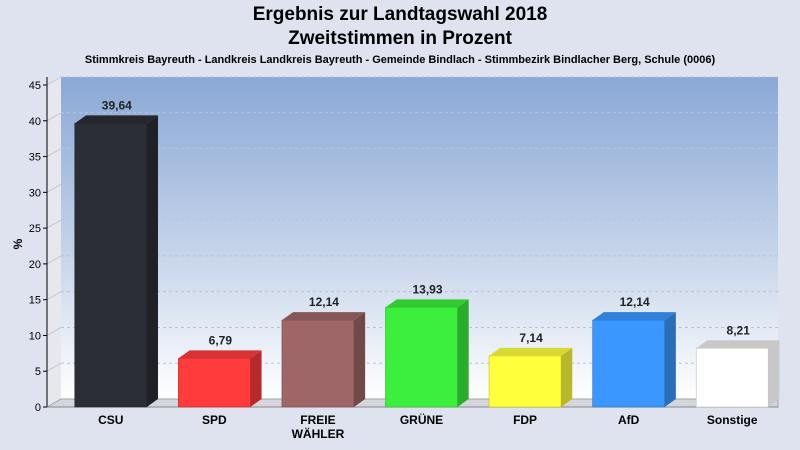  I want to click on y-tick-label: 35, so click(35, 158).